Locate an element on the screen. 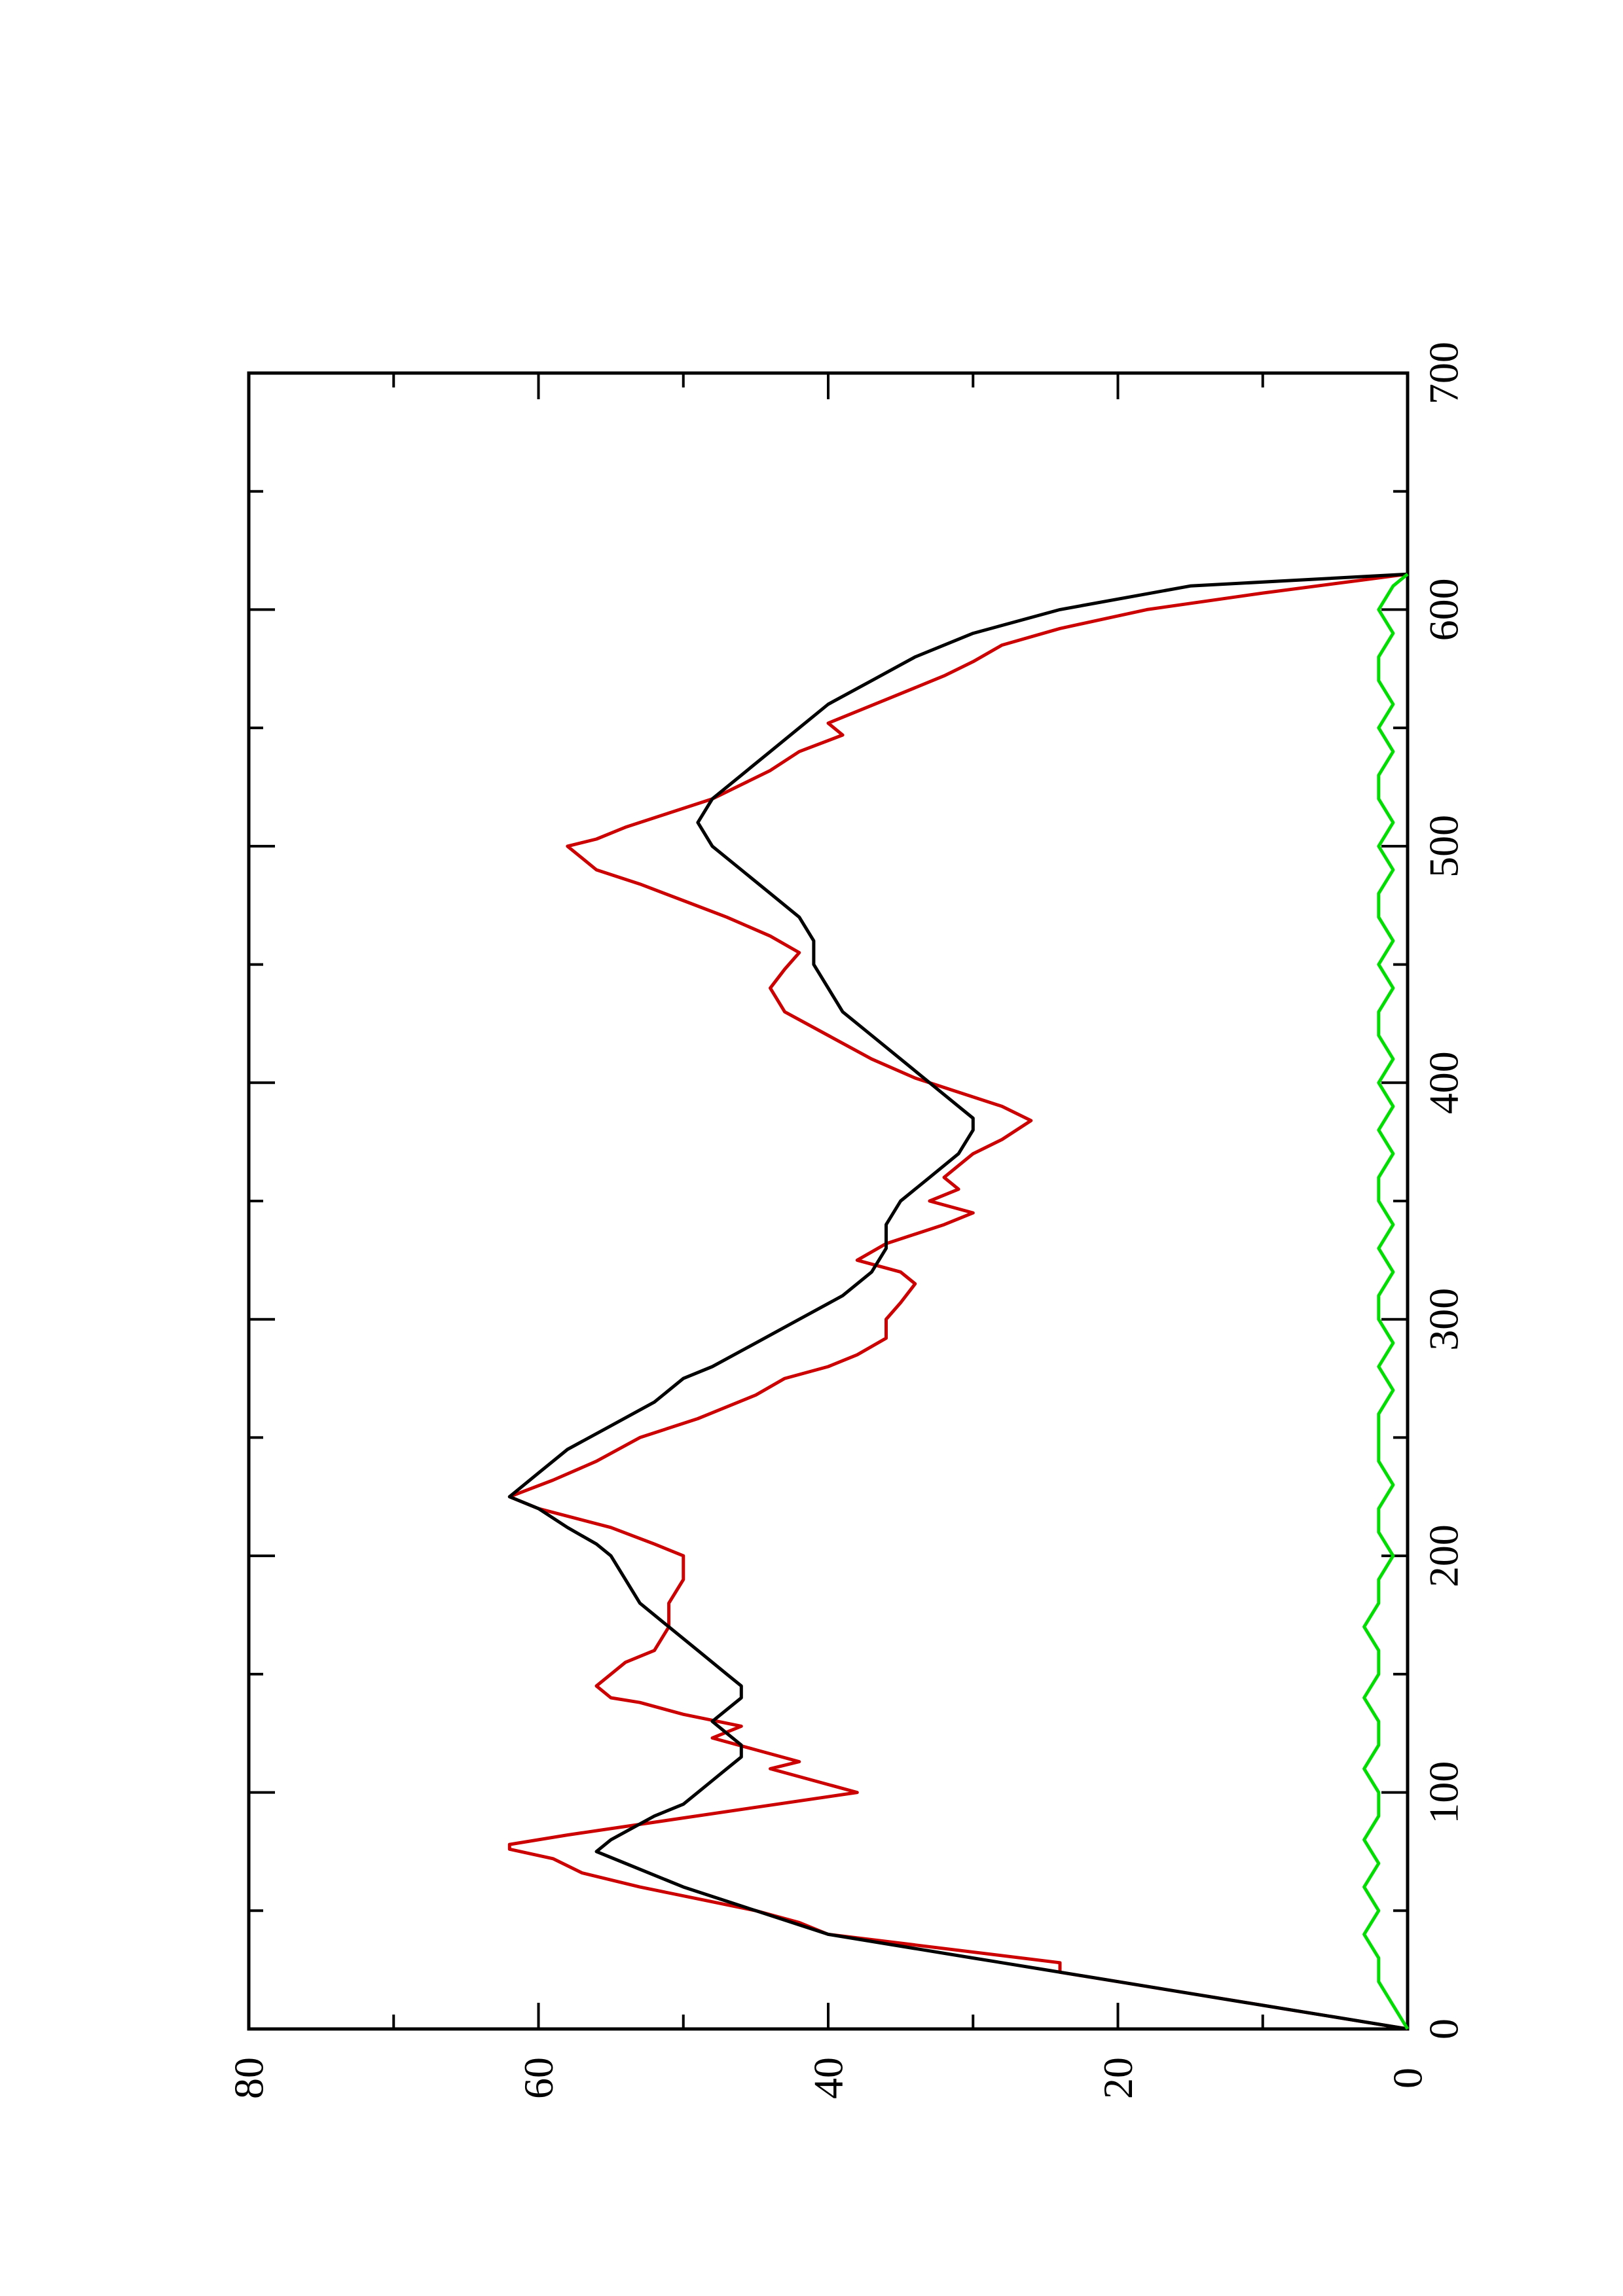 The height and width of the screenshot is (2296, 1623). y-tick-label: 80 is located at coordinates (249, 2078).